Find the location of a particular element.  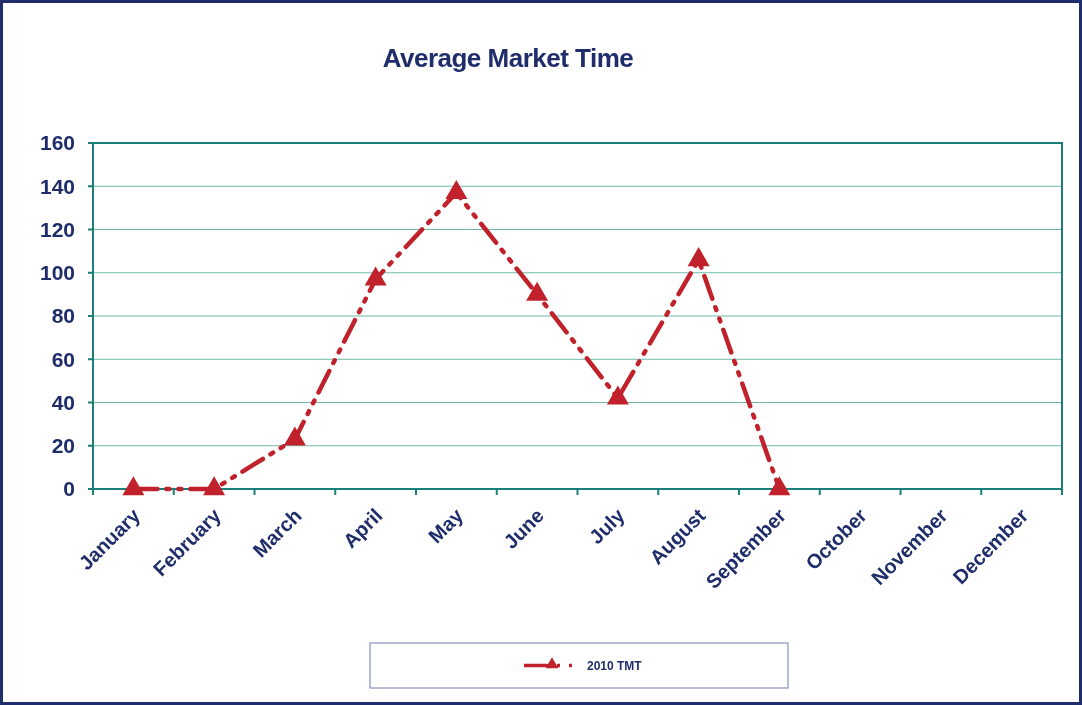

y-tick-label: 160 is located at coordinates (57, 143).